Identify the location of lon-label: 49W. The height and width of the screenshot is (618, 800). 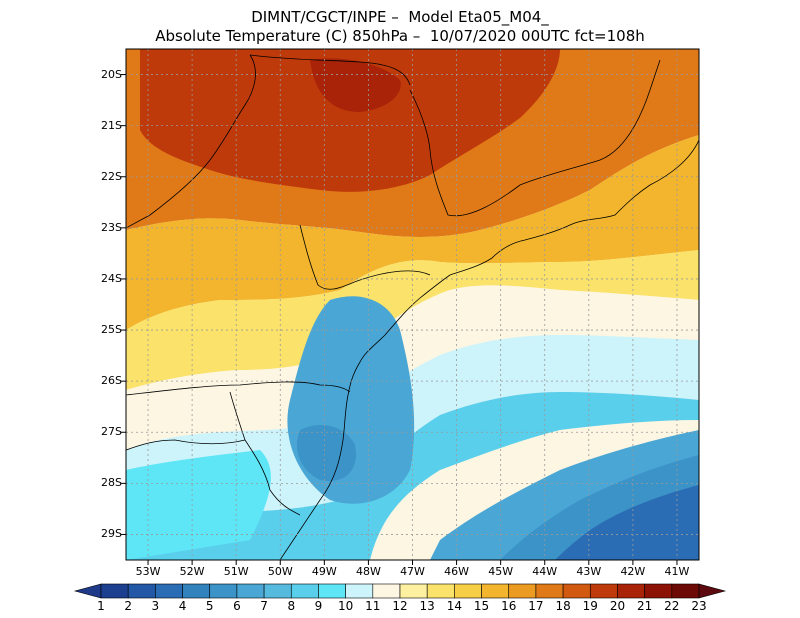
(324, 571).